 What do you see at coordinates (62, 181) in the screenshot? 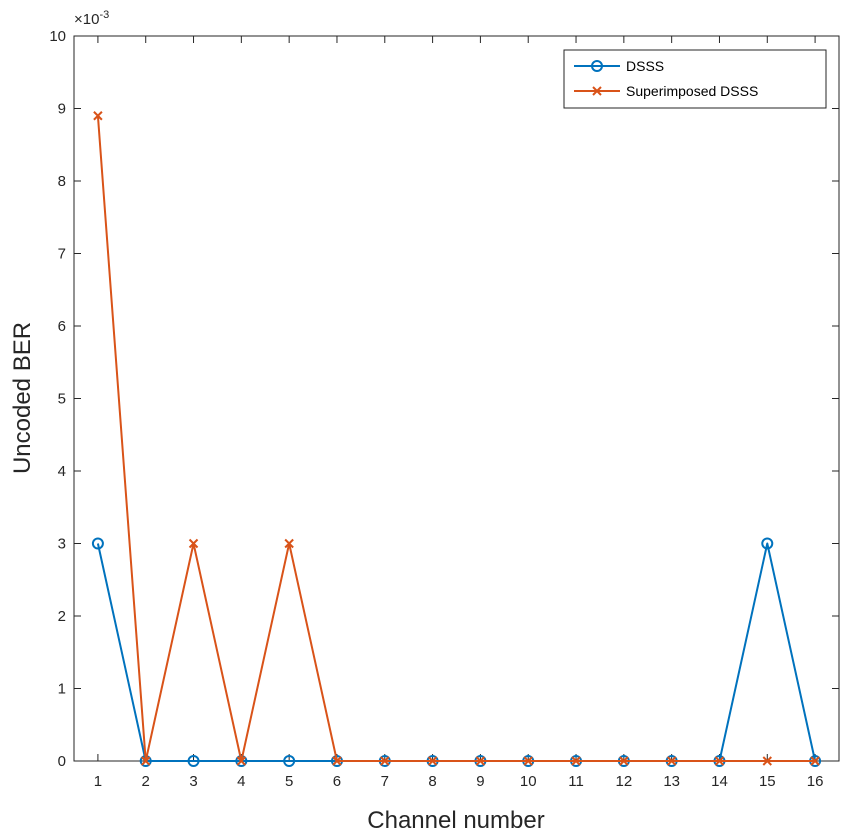
I see `y-tick-label: 8` at bounding box center [62, 181].